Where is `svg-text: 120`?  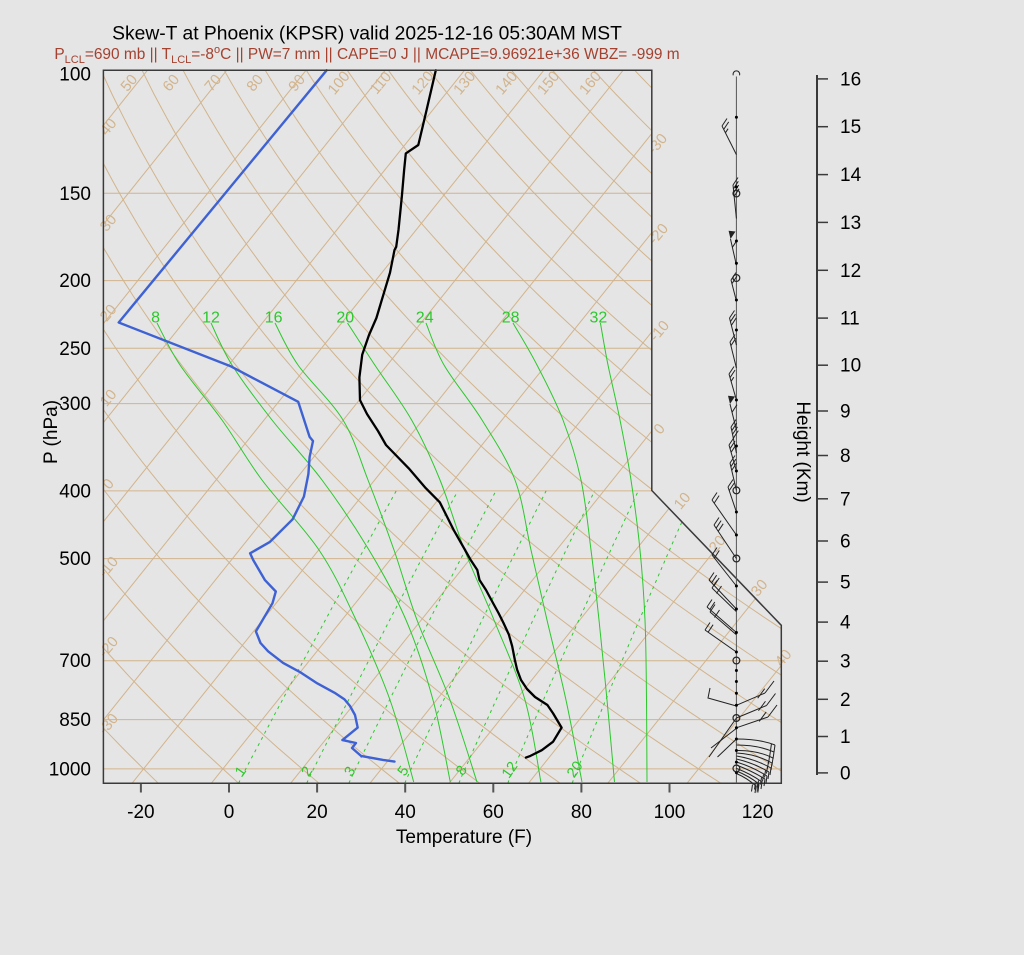 svg-text: 120 is located at coordinates (758, 812).